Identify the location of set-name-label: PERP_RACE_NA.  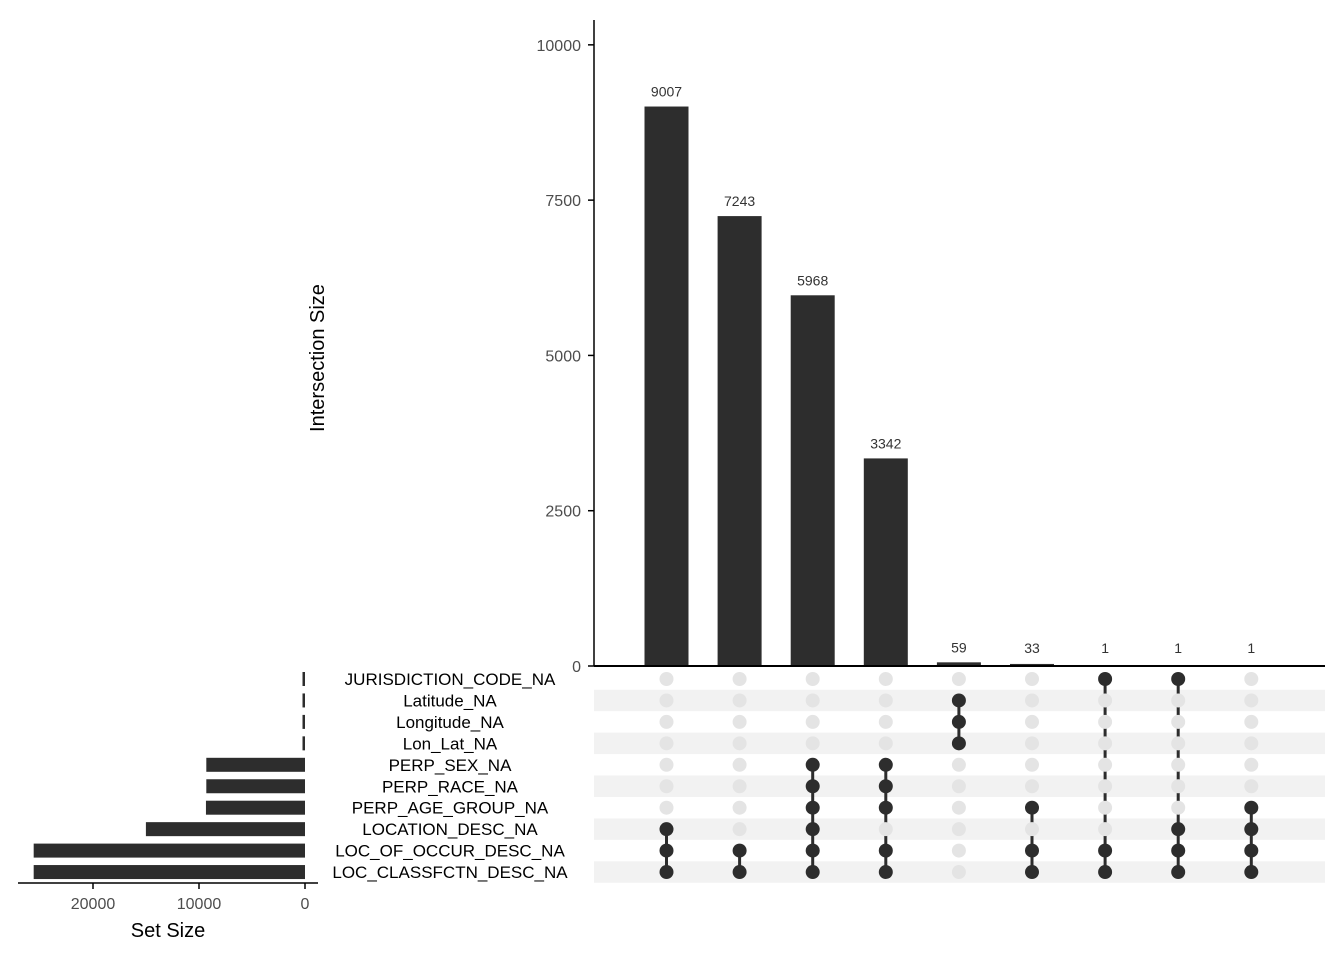
(450, 786).